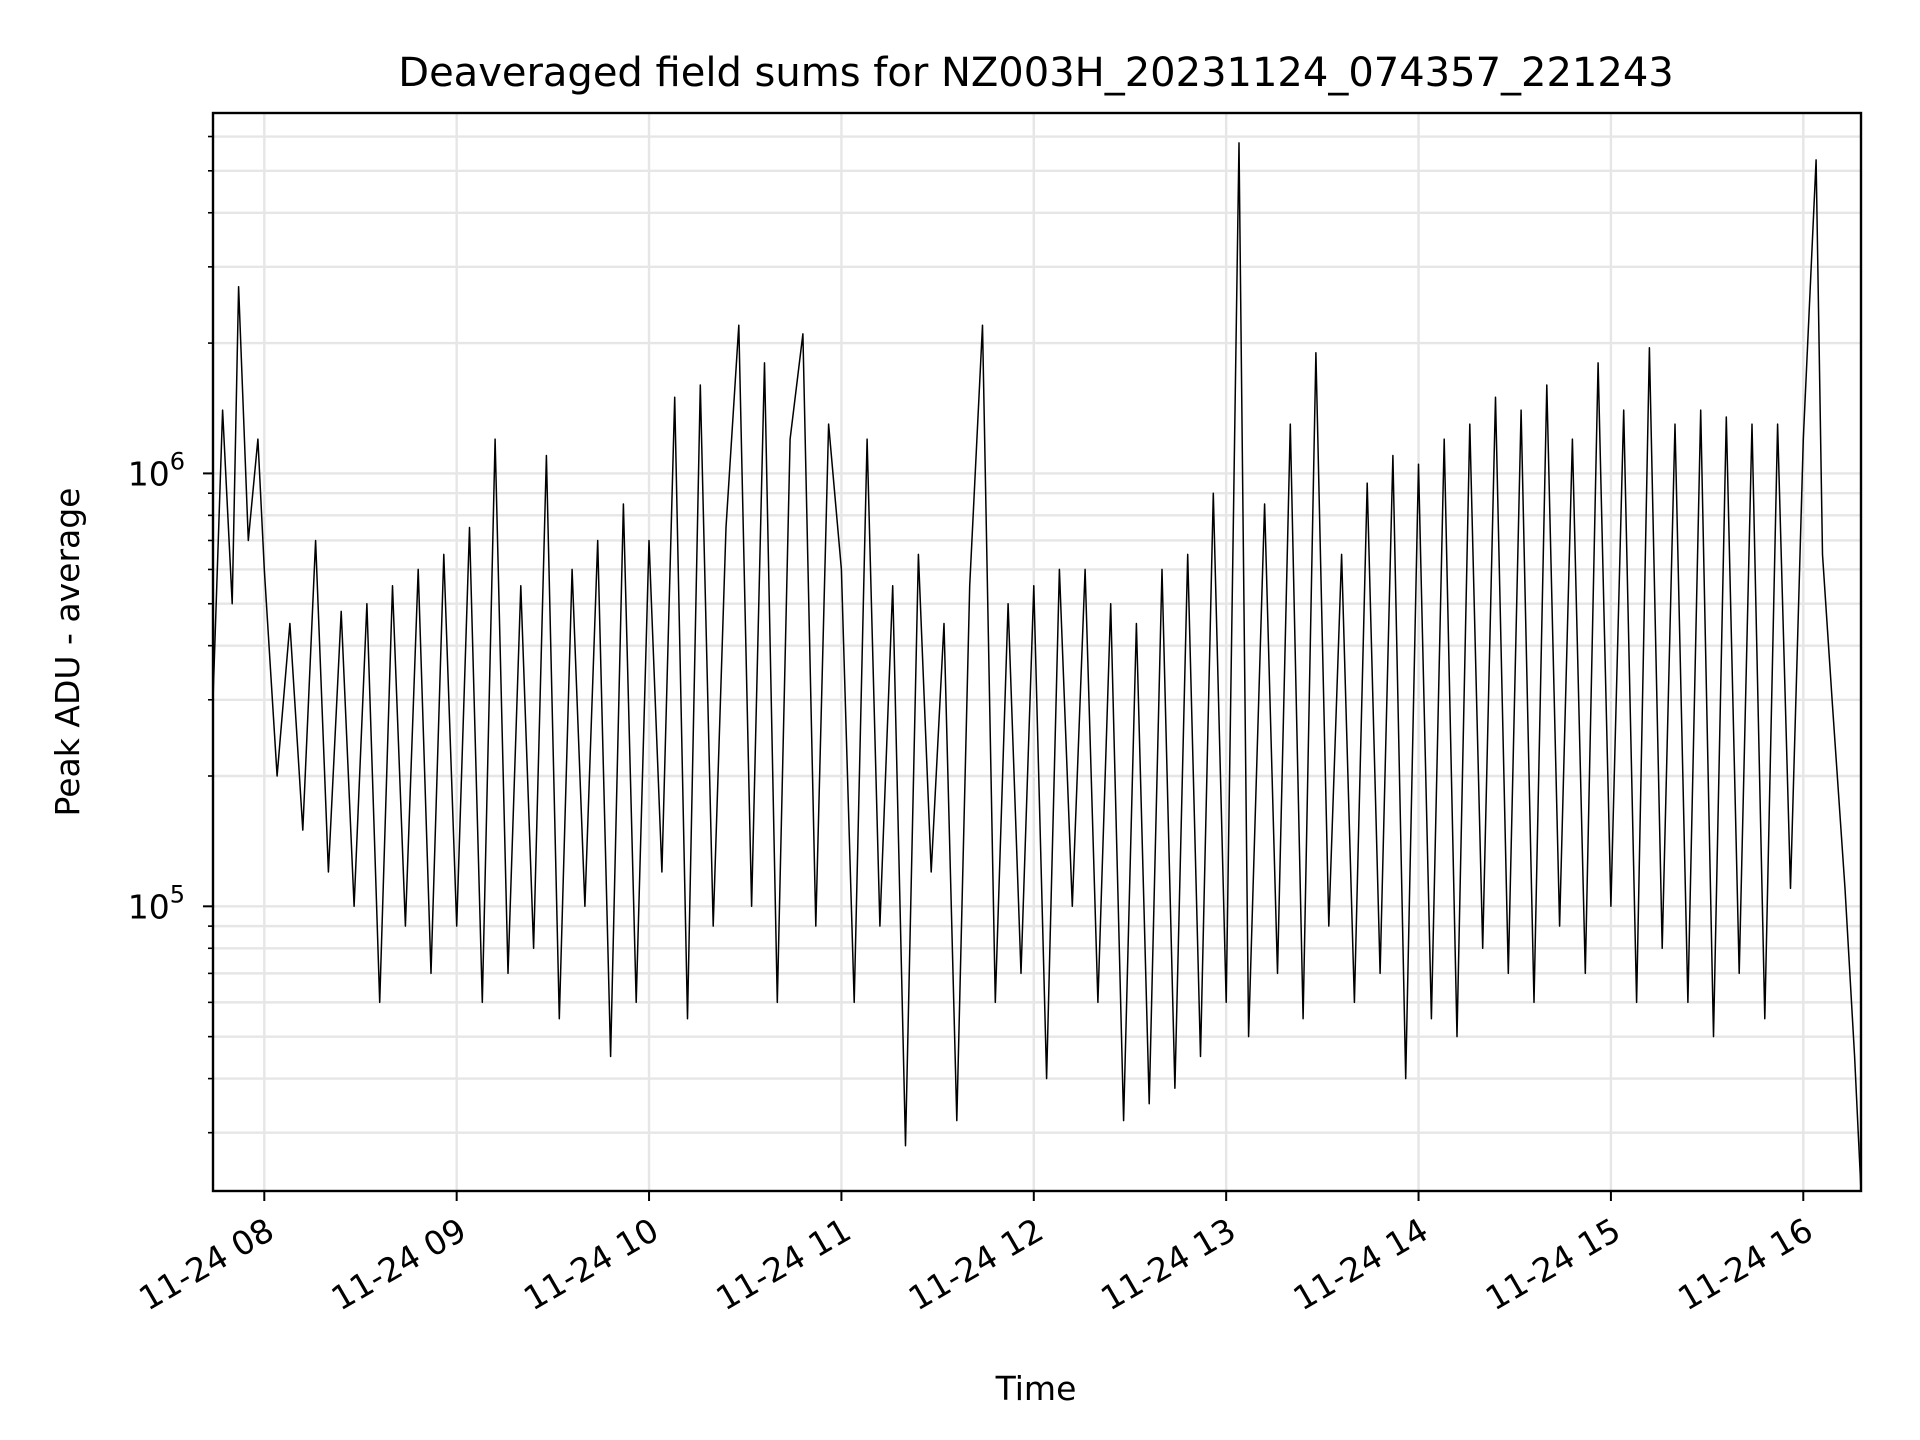 The width and height of the screenshot is (1920, 1440). What do you see at coordinates (177, 894) in the screenshot?
I see `y-tick-exponent: 5` at bounding box center [177, 894].